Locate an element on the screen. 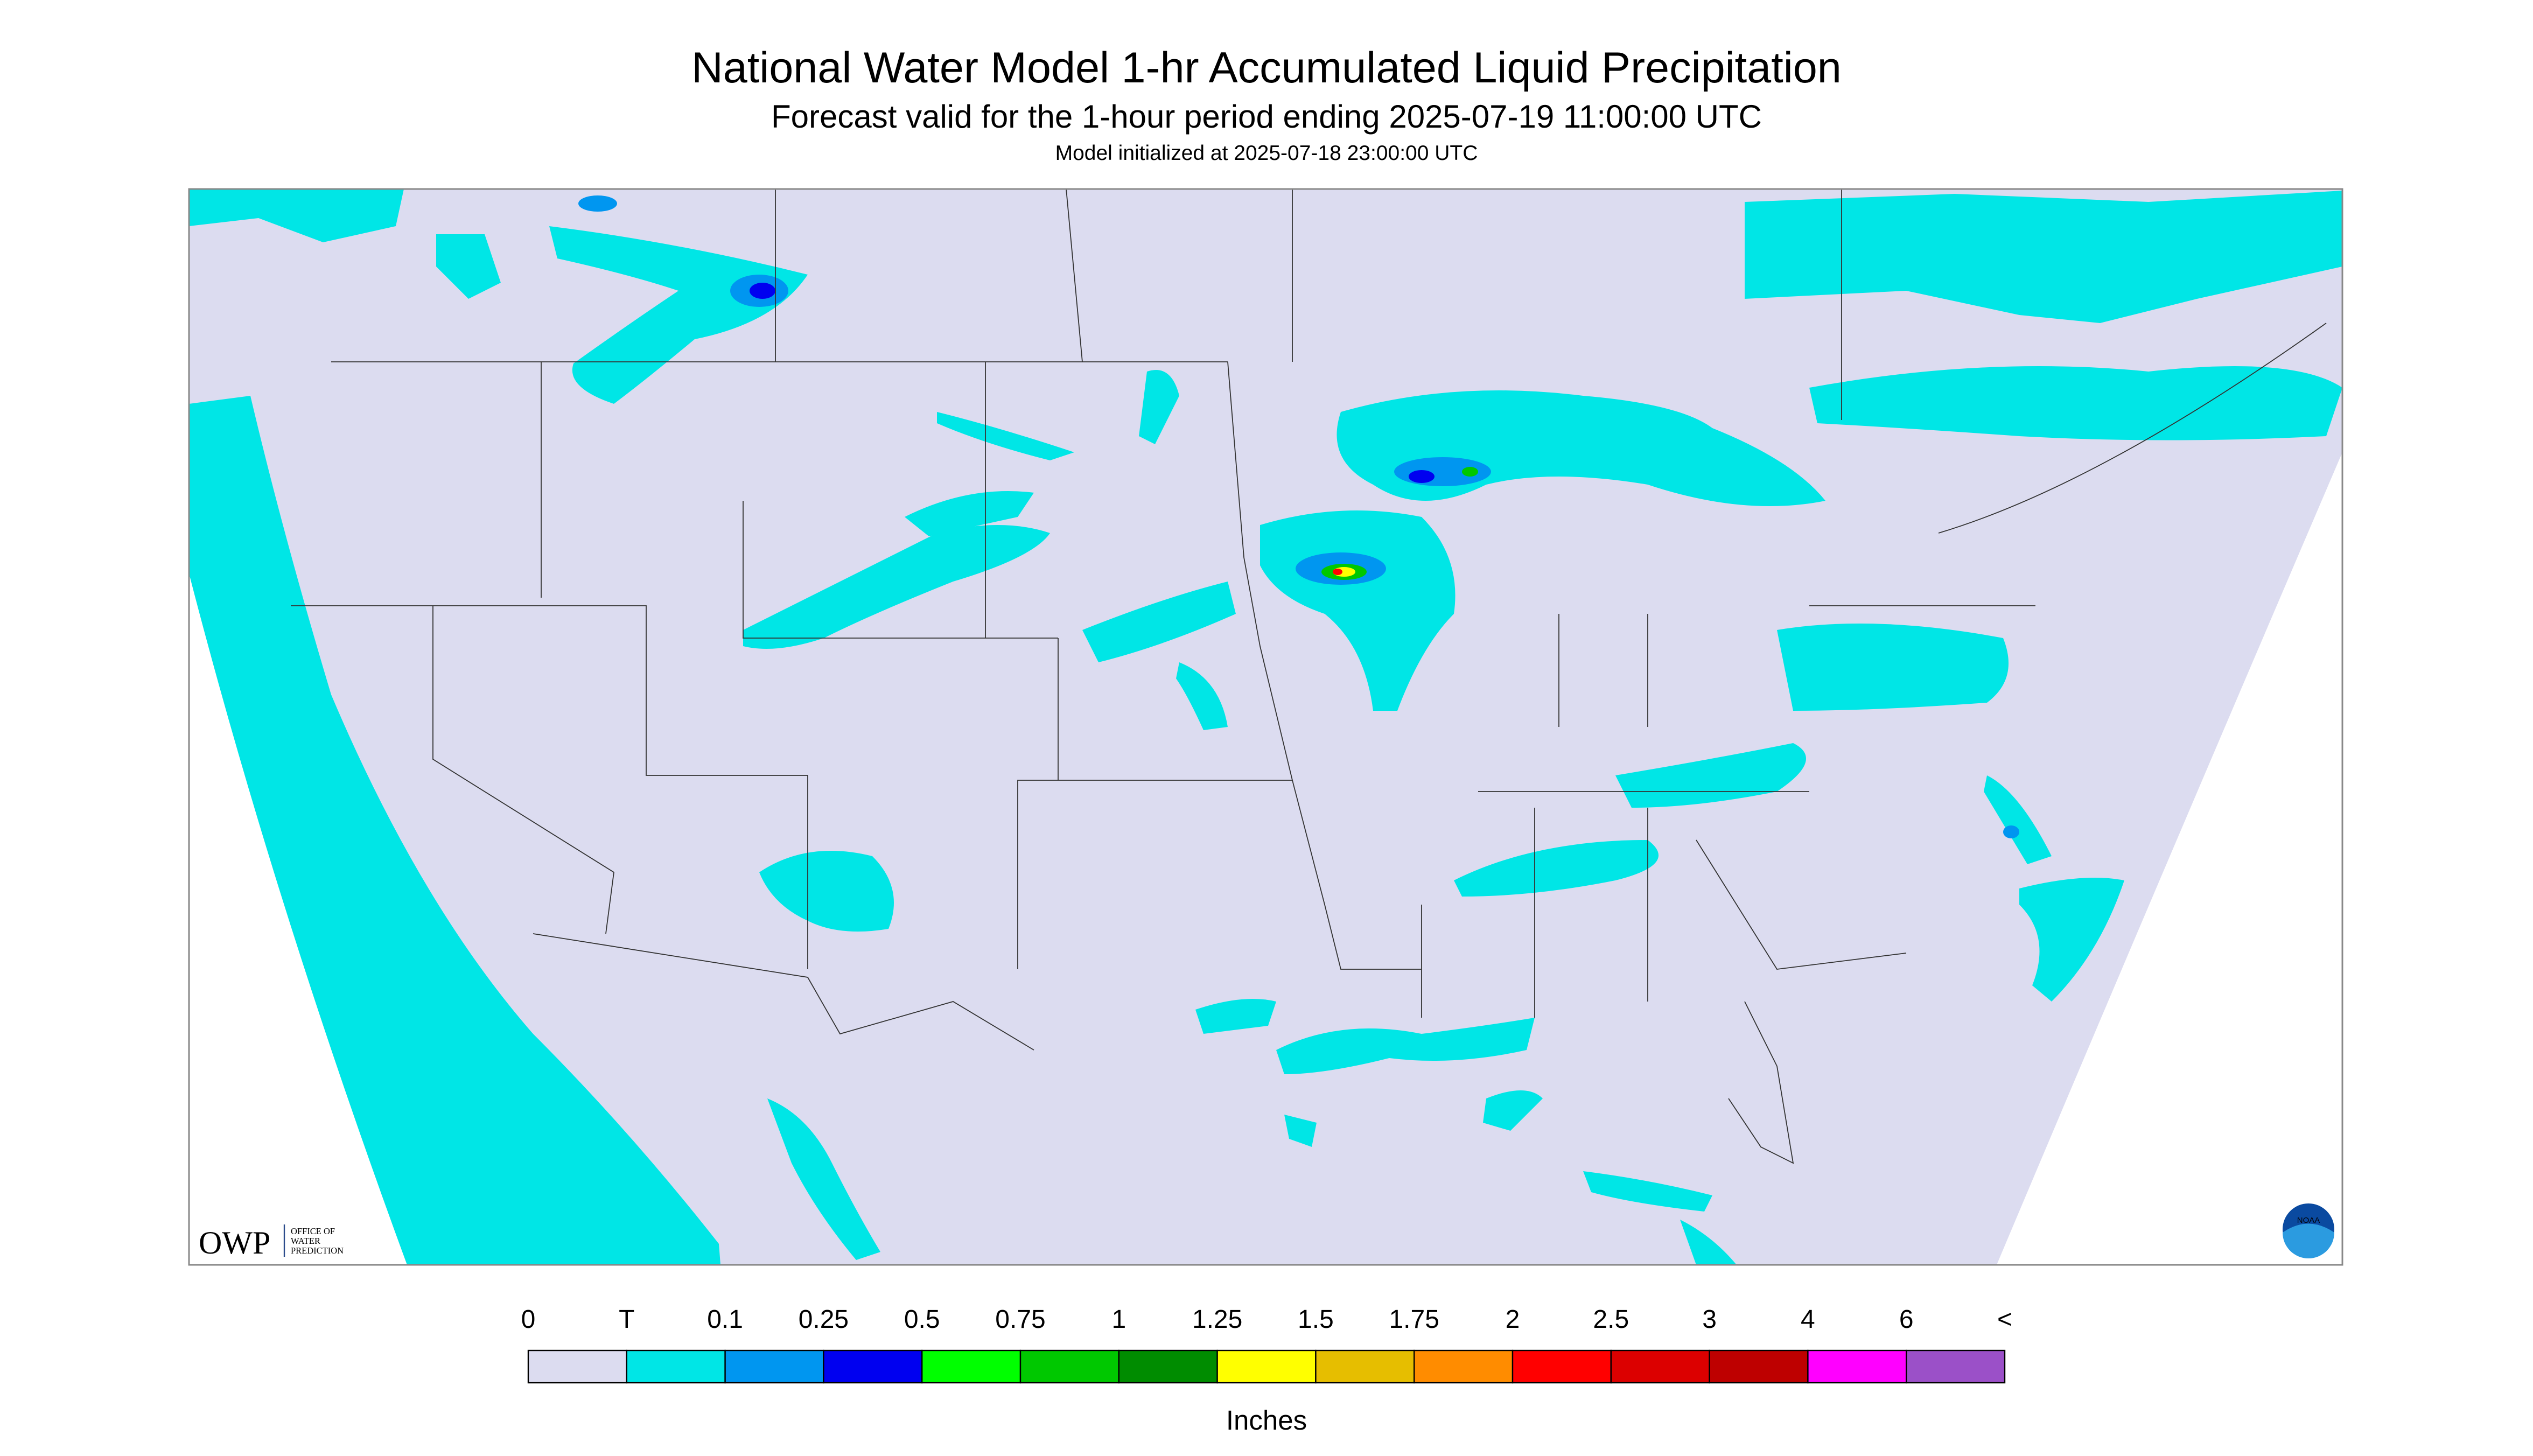 Image resolution: width=2533 pixels, height=1456 pixels. owp-text: PREDICTION is located at coordinates (317, 1250).